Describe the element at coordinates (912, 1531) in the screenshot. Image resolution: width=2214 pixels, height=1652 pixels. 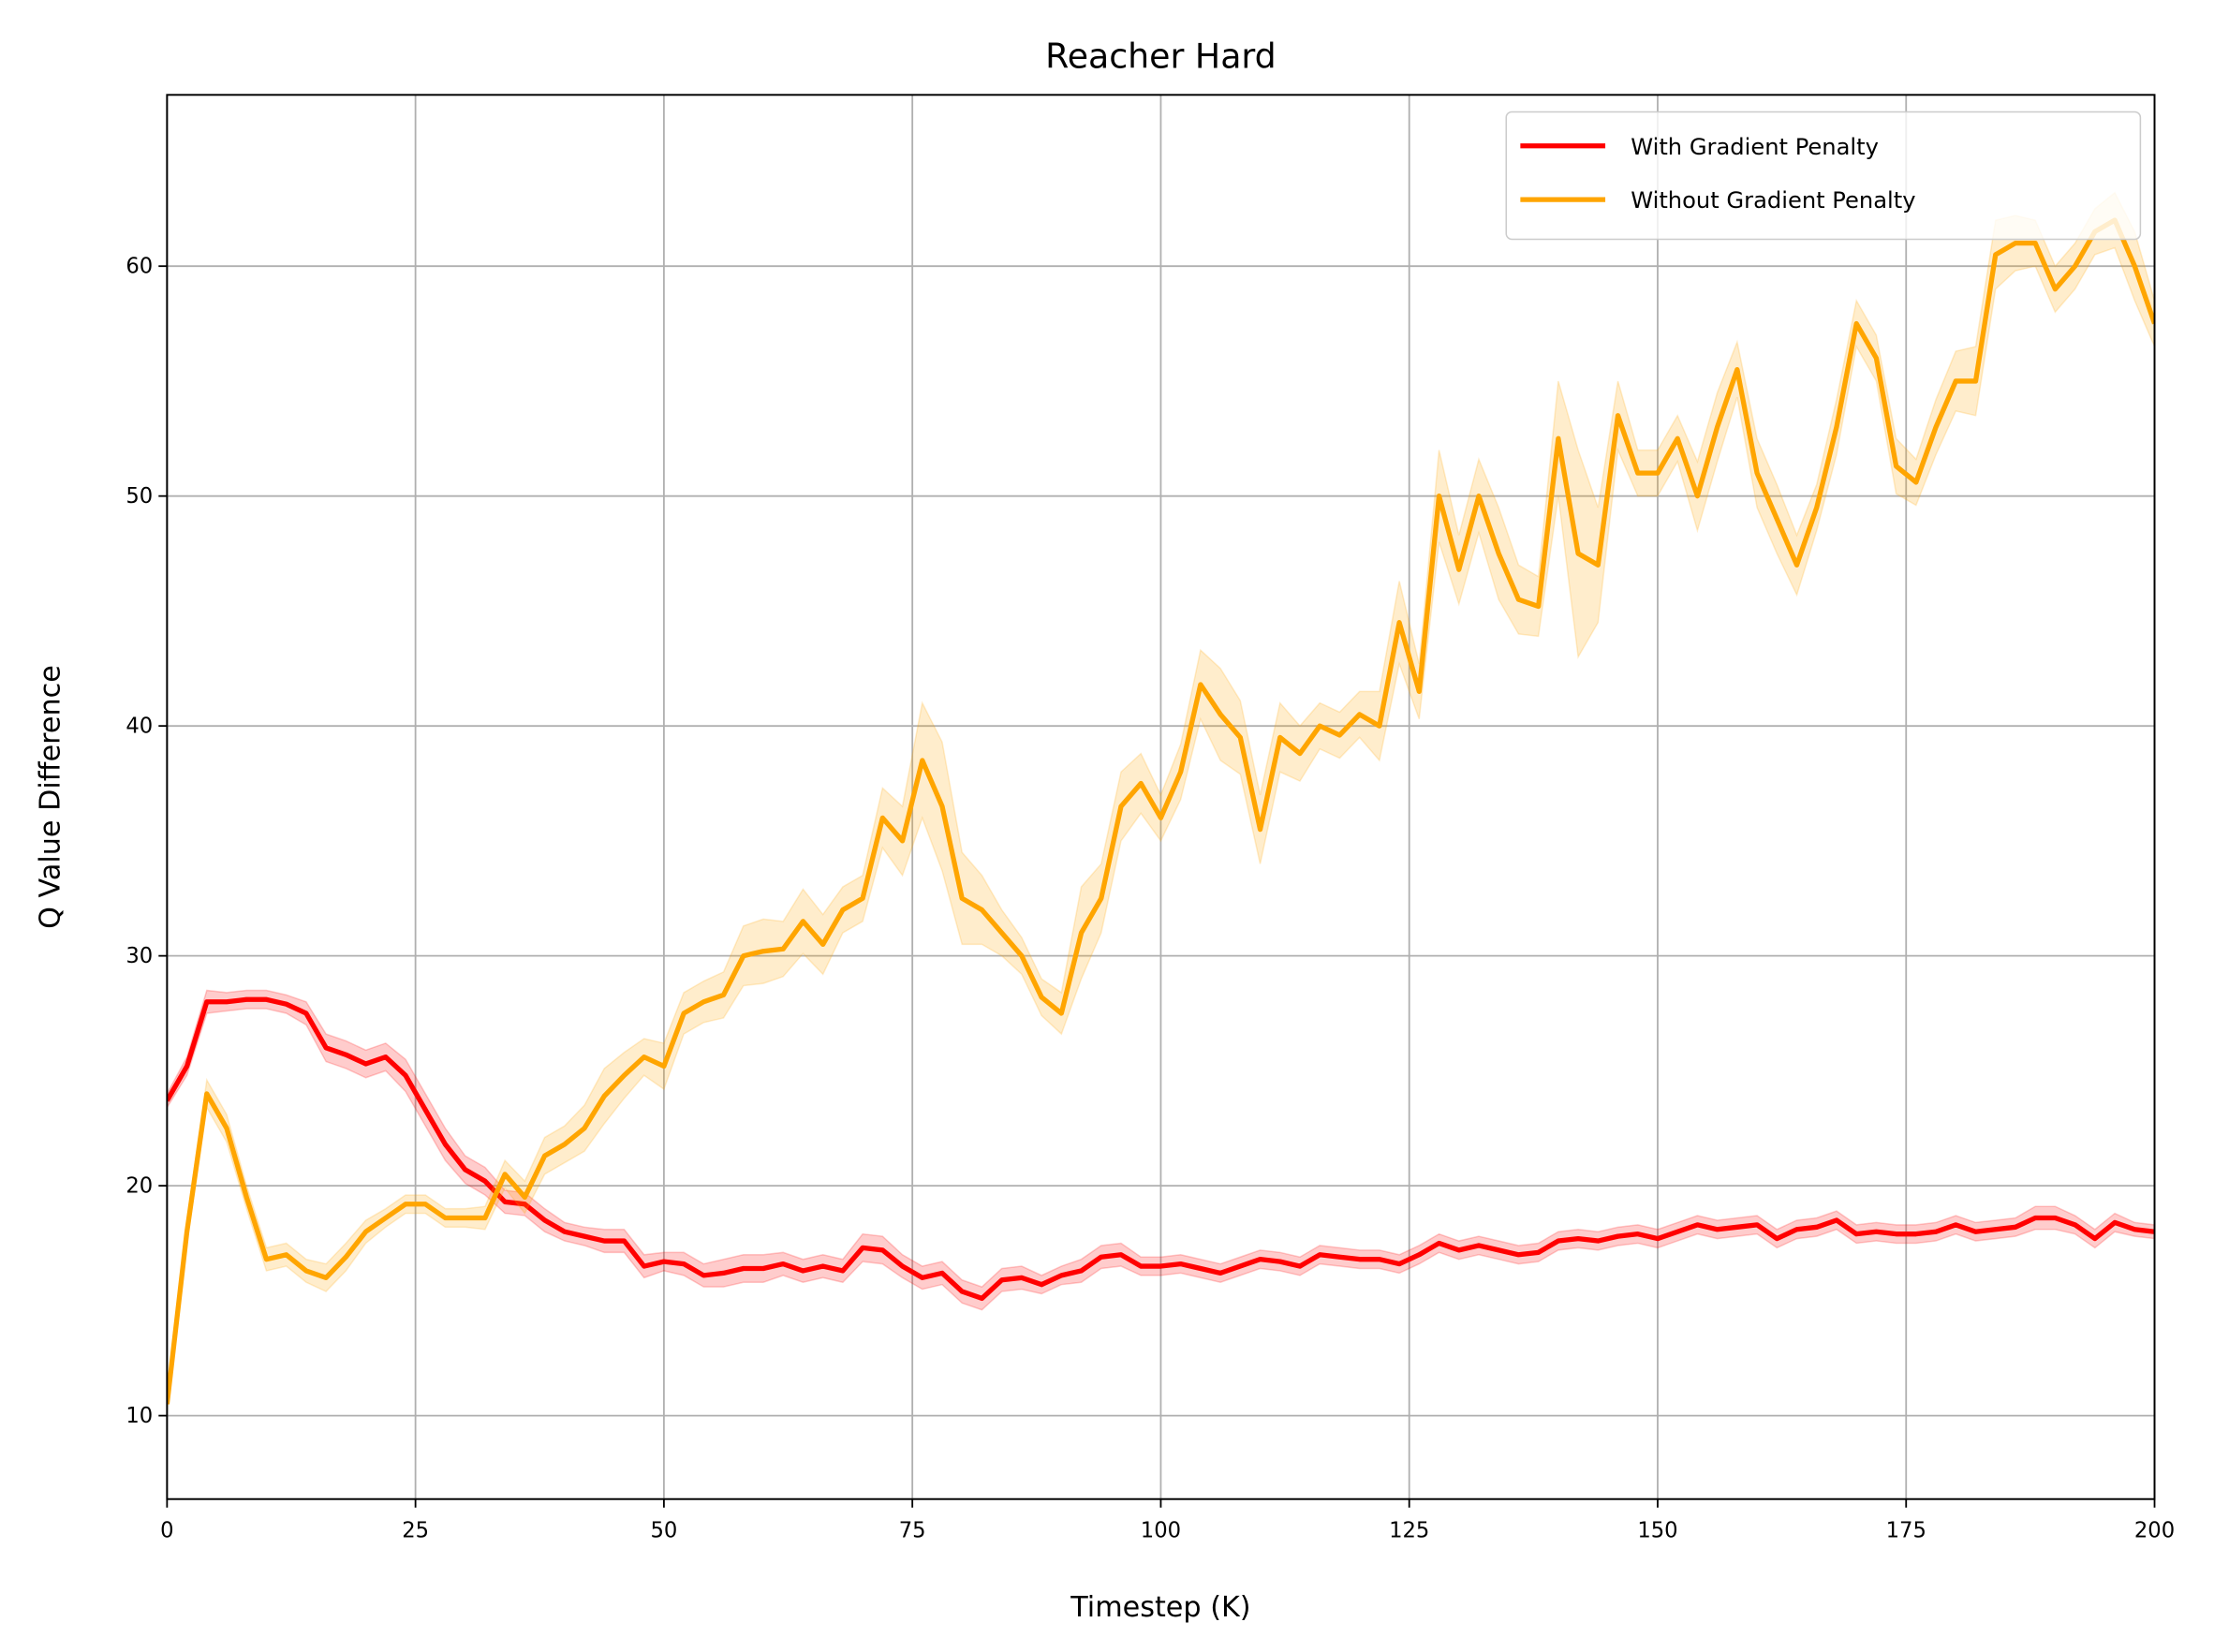
I see `x-tick-label: 75` at that location.